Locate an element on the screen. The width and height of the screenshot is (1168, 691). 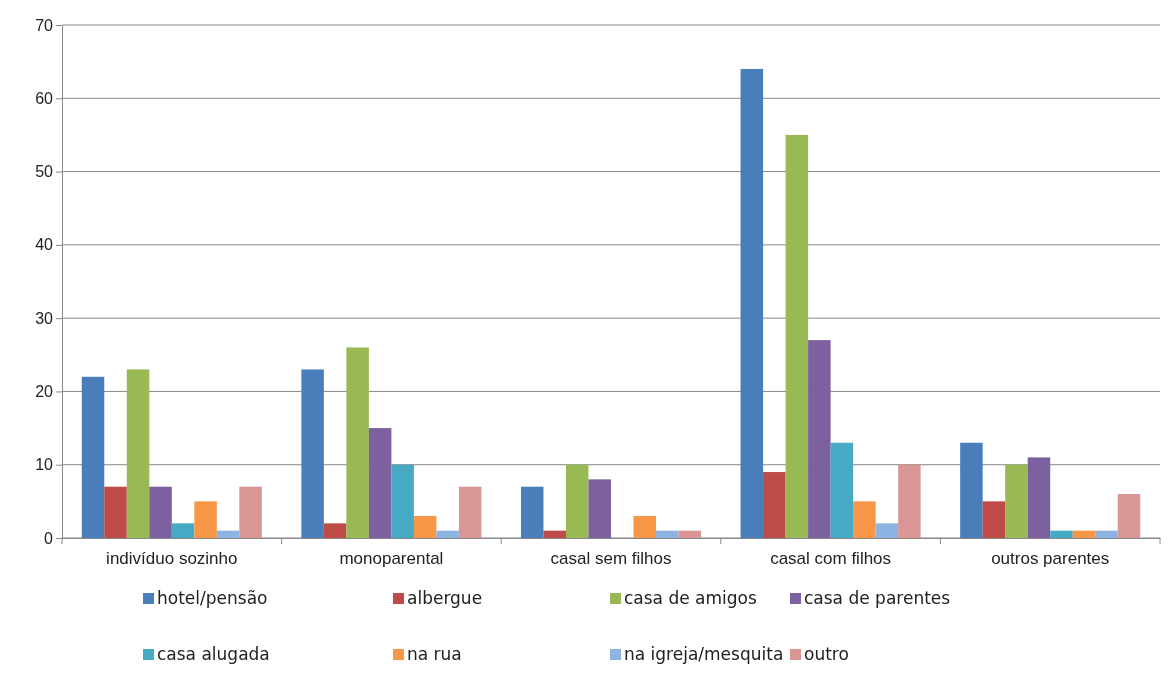
y-tick-label: 70 is located at coordinates (44, 25).